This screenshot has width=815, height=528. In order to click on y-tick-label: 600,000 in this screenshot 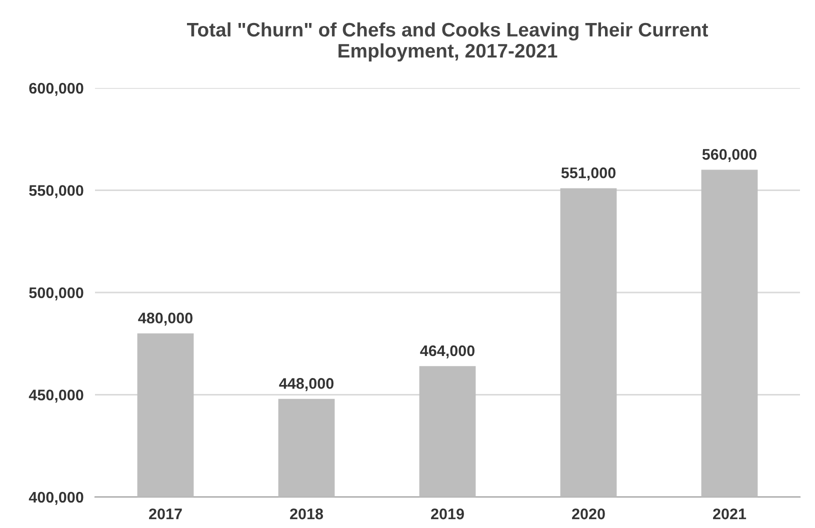, I will do `click(56, 89)`.